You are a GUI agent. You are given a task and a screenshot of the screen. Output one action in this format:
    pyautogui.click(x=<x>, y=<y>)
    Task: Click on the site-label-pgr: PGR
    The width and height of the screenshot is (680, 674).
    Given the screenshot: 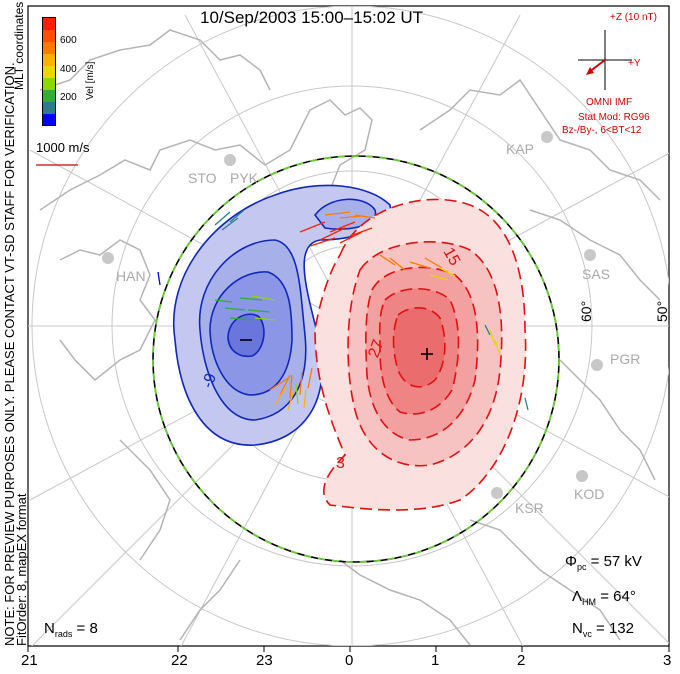 What is the action you would take?
    pyautogui.click(x=625, y=359)
    